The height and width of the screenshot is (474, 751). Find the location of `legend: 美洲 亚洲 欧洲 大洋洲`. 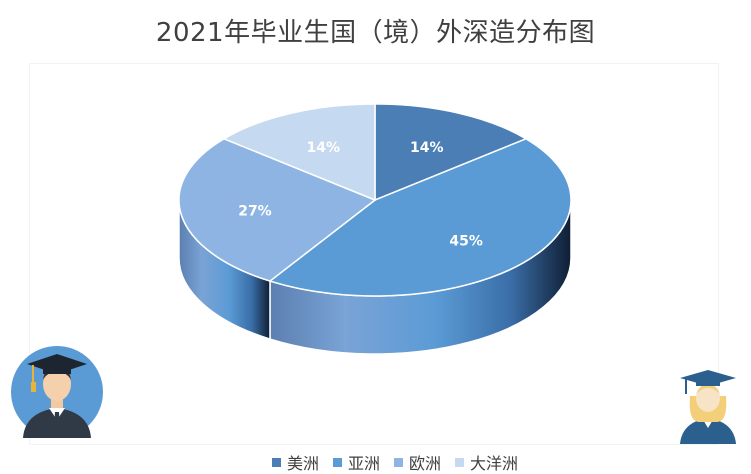

legend: 美洲 亚洲 欧洲 大洋洲 is located at coordinates (395, 462).